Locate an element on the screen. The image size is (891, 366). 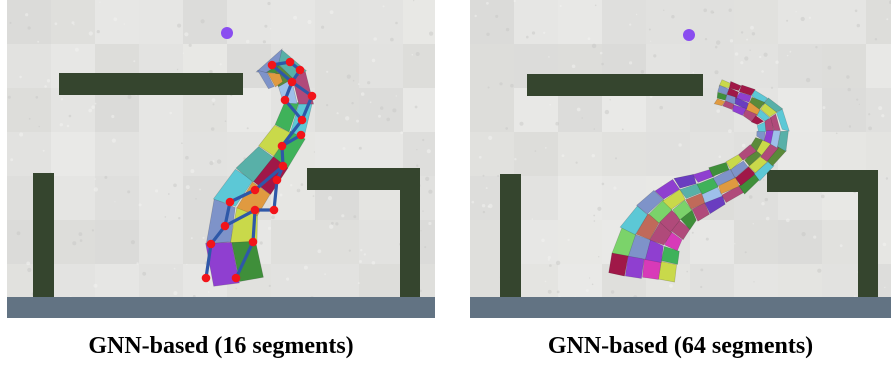
caption-16-segments: GNN-based (16 segments) is located at coordinates (221, 346).